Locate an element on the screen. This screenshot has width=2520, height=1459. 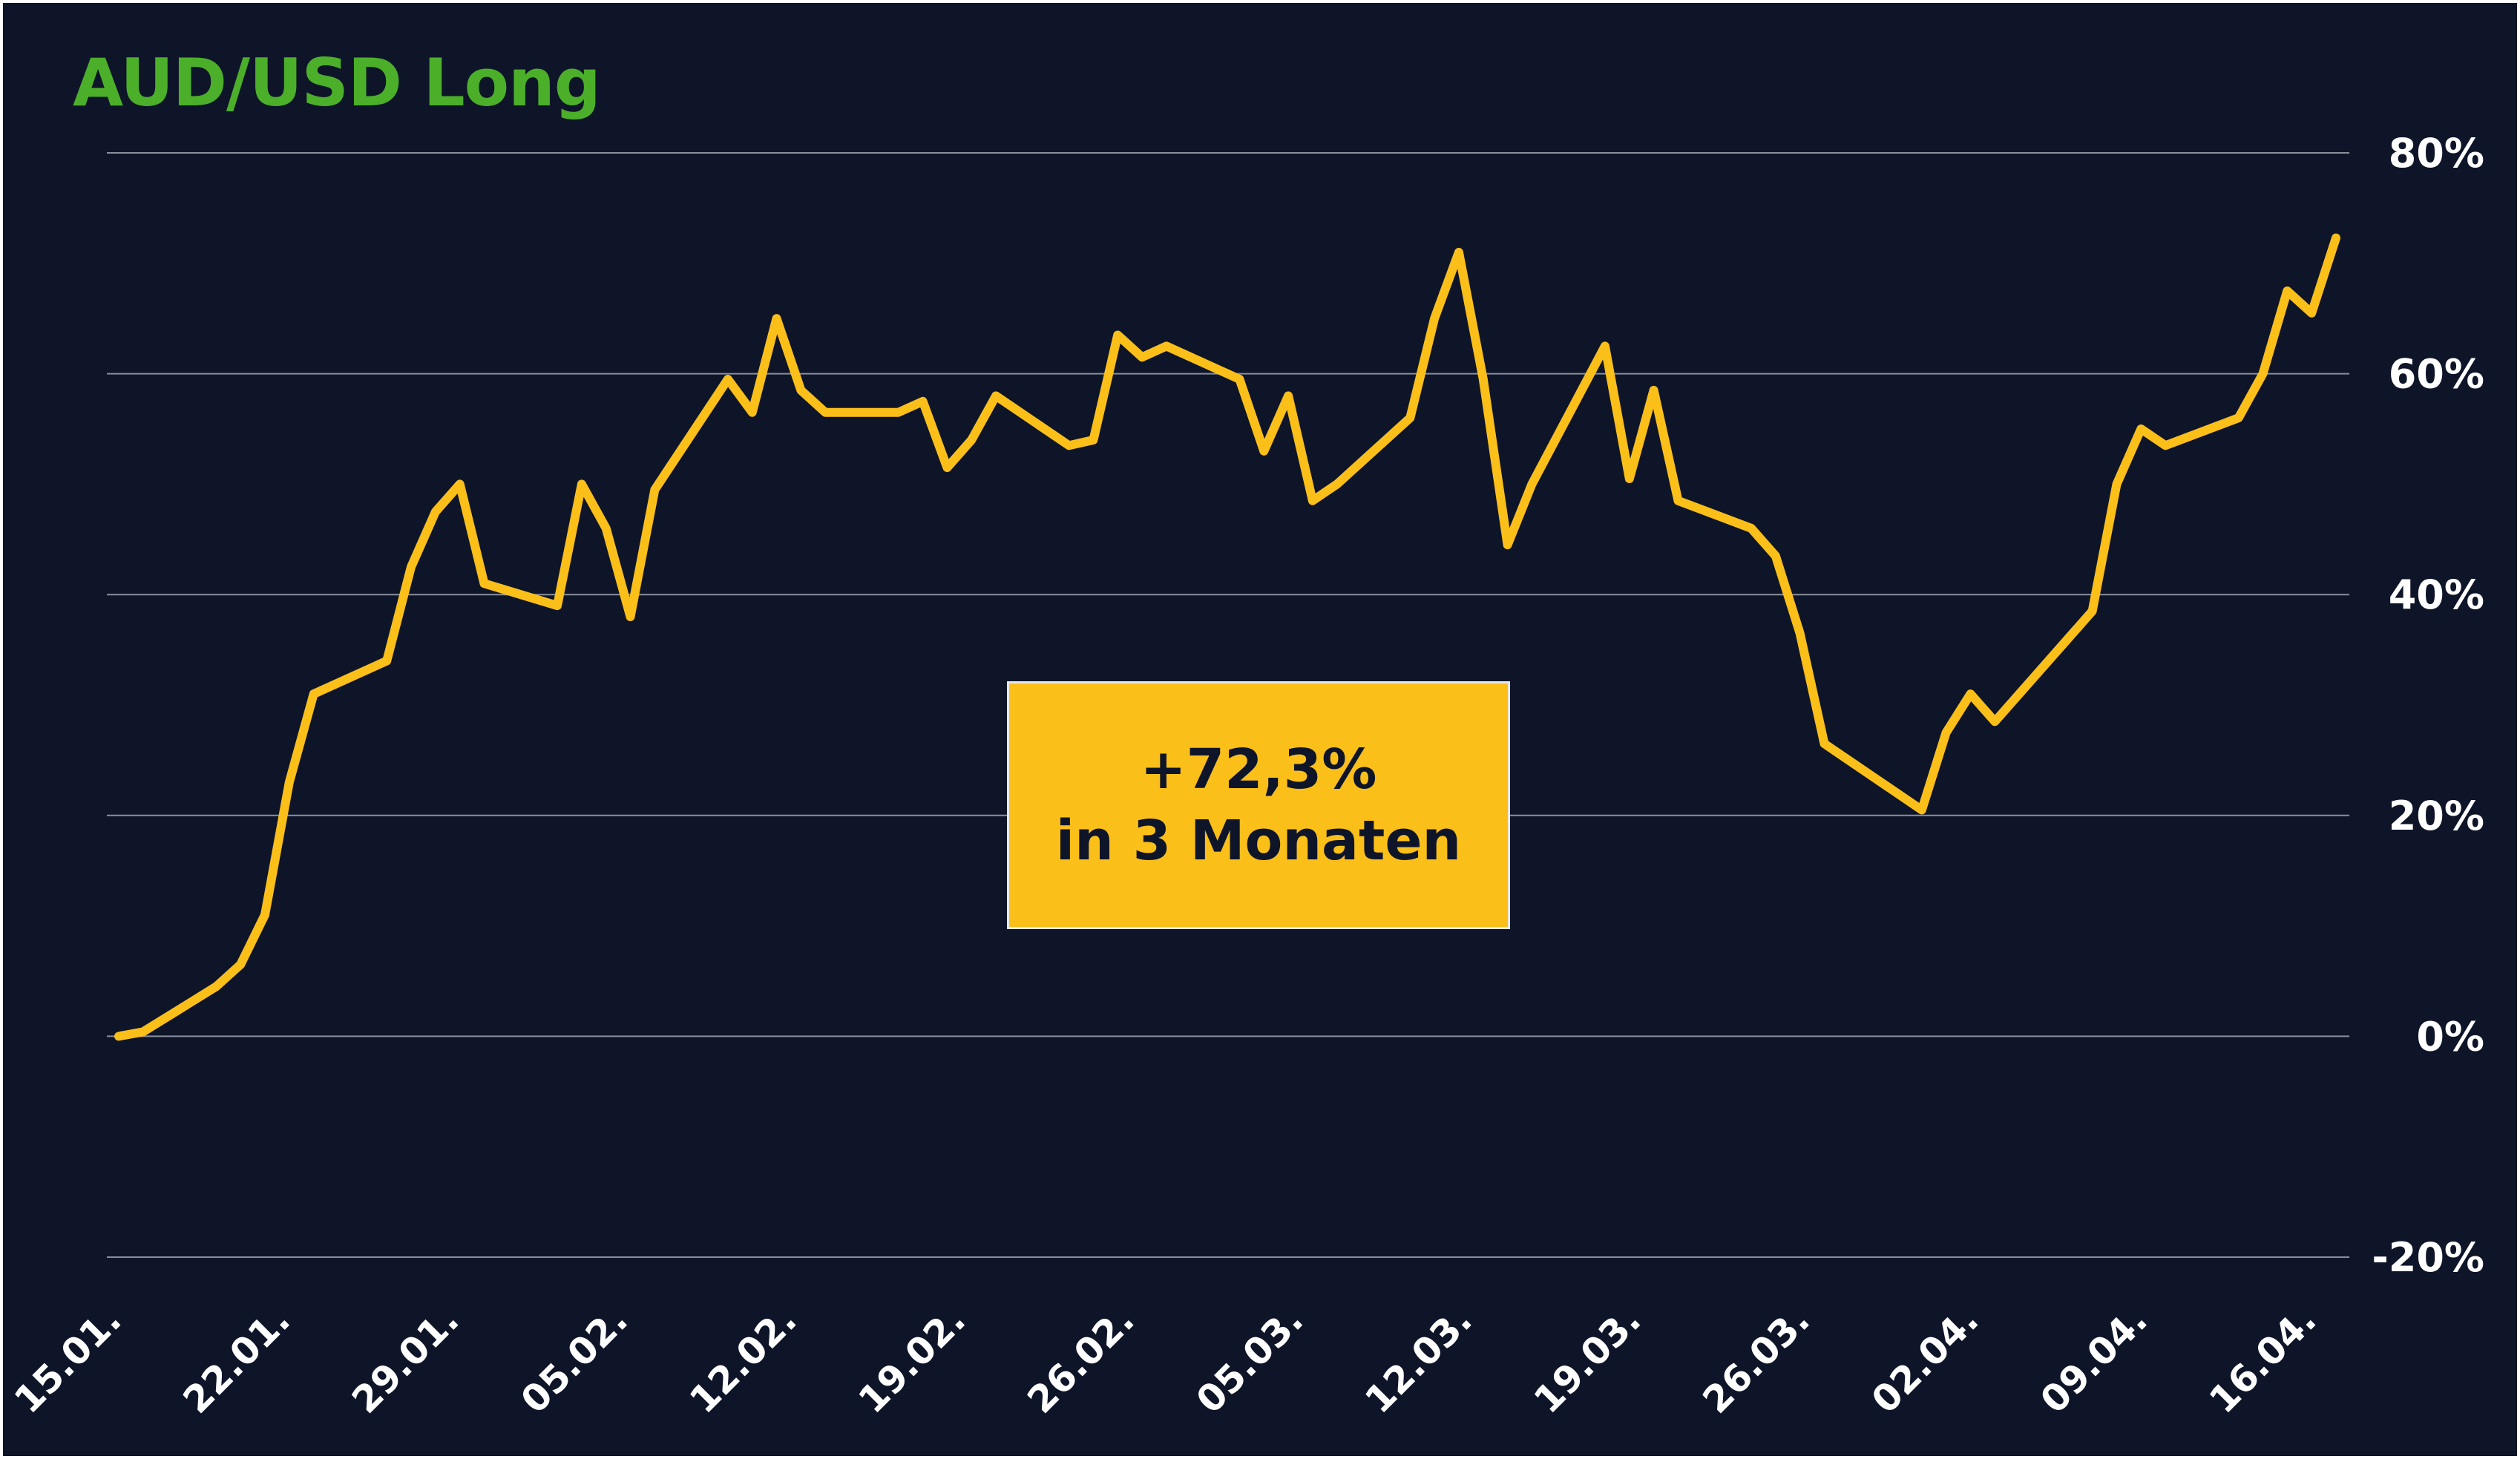
y-tick-label: 0% is located at coordinates (2450, 1036).